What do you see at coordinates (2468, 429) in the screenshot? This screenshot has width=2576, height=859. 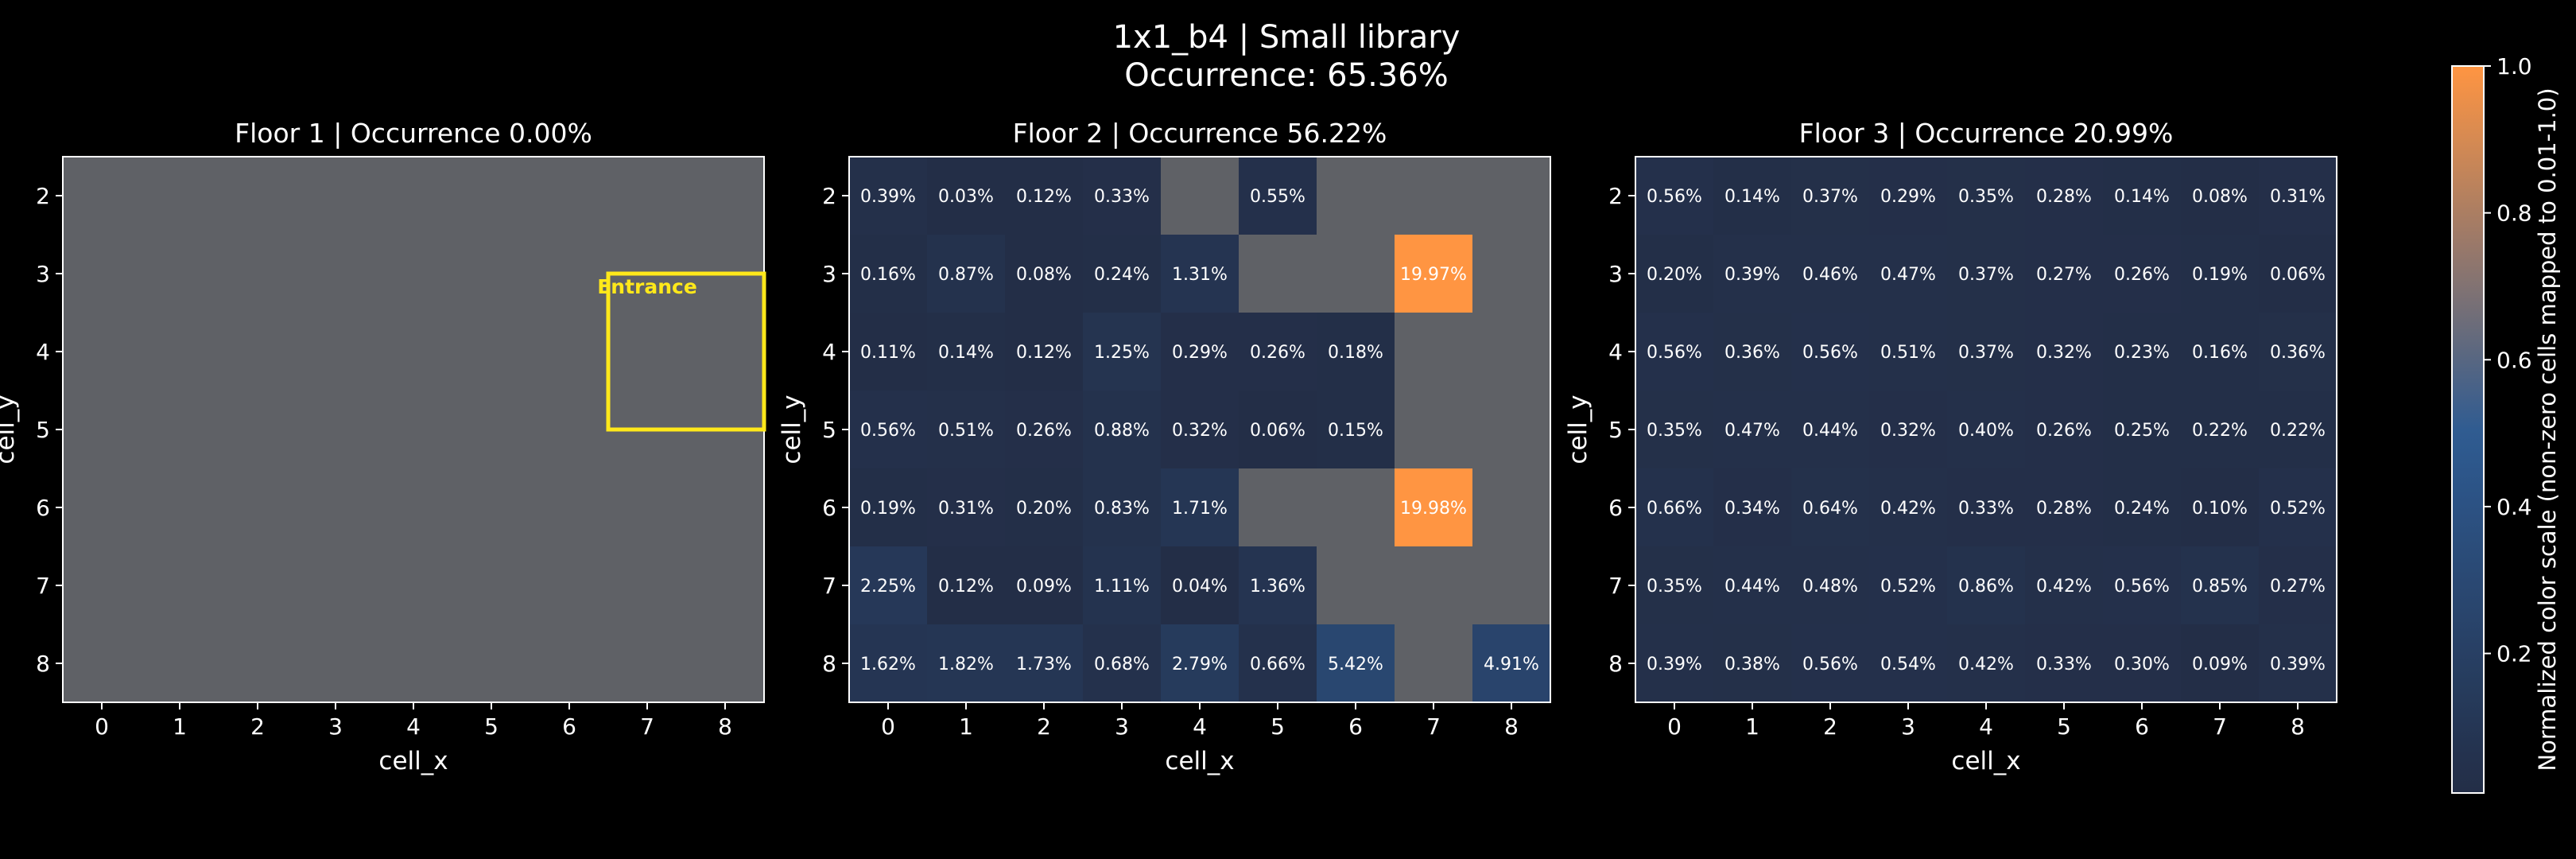 I see `colorbar-gradient` at bounding box center [2468, 429].